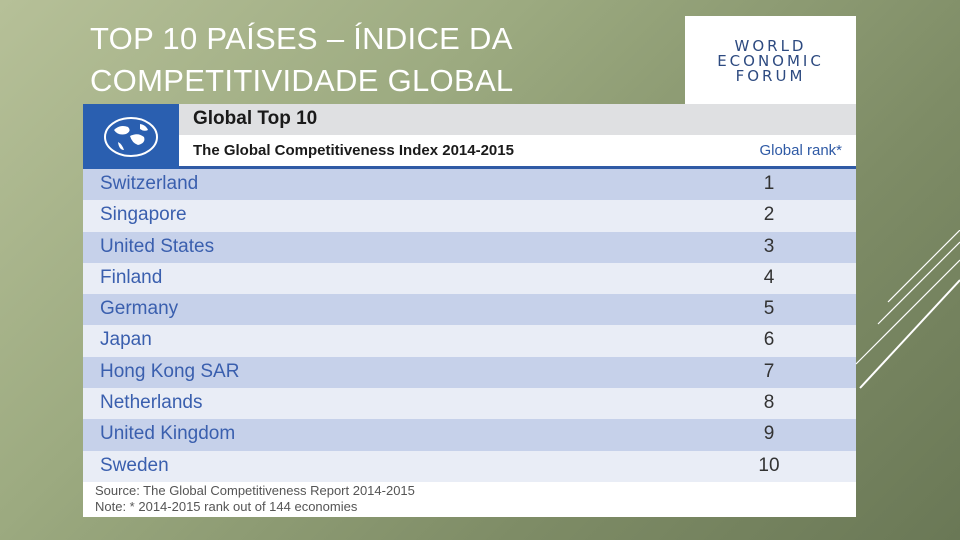 Image resolution: width=960 pixels, height=540 pixels. What do you see at coordinates (469, 404) in the screenshot?
I see `table-row: Netherlands 8` at bounding box center [469, 404].